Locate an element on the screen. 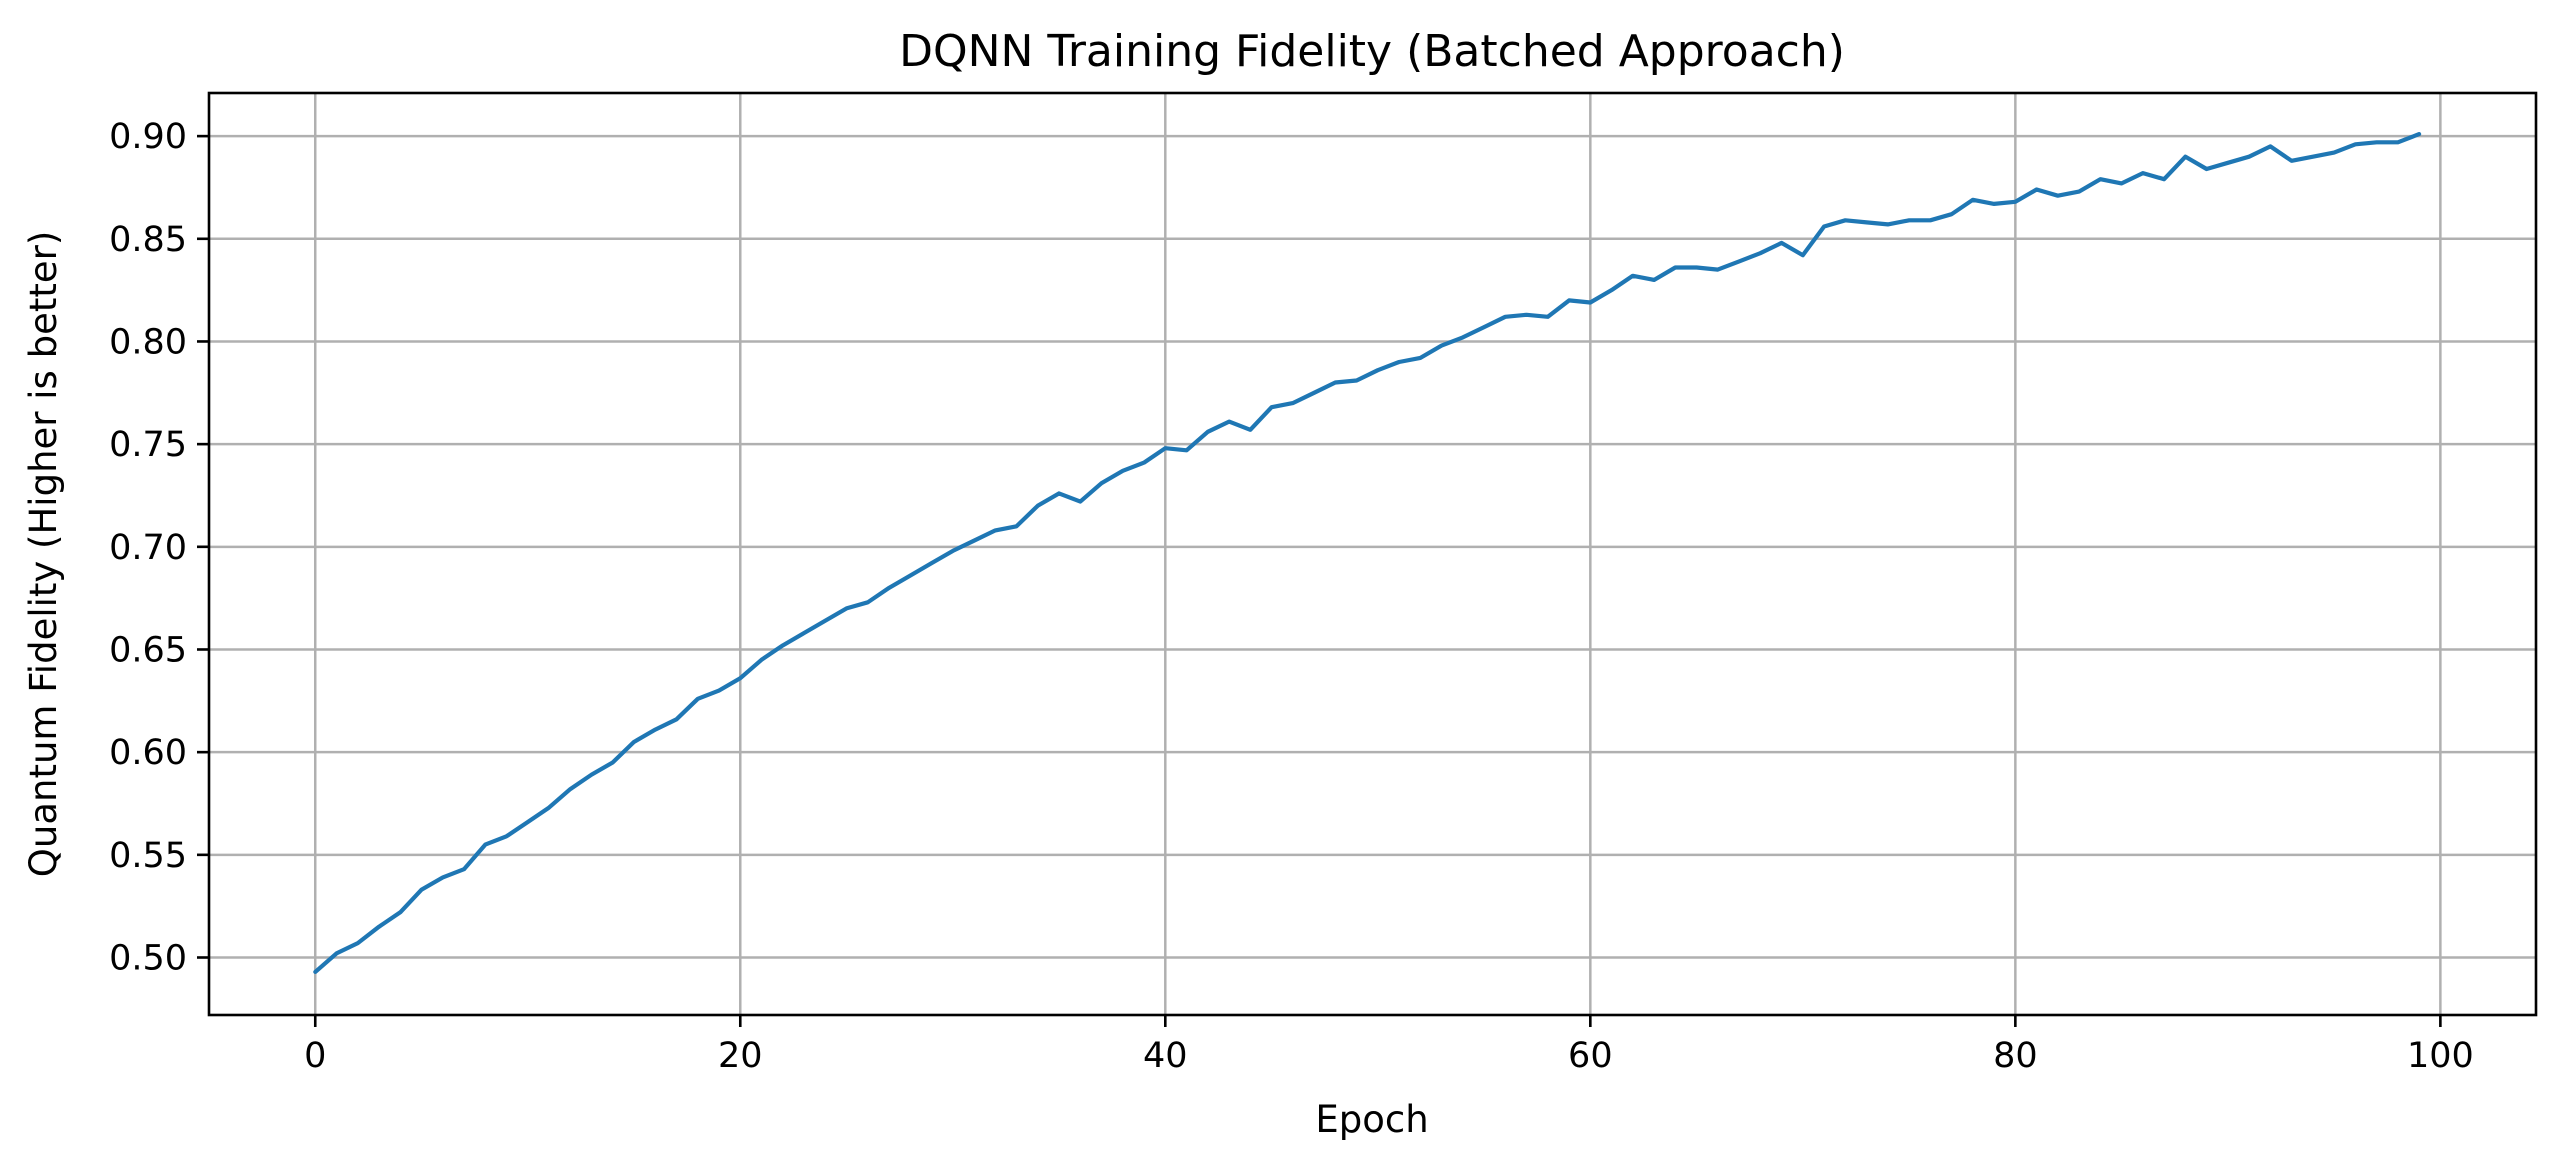 The image size is (2563, 1172). x-tick-label: 20 is located at coordinates (740, 1056).